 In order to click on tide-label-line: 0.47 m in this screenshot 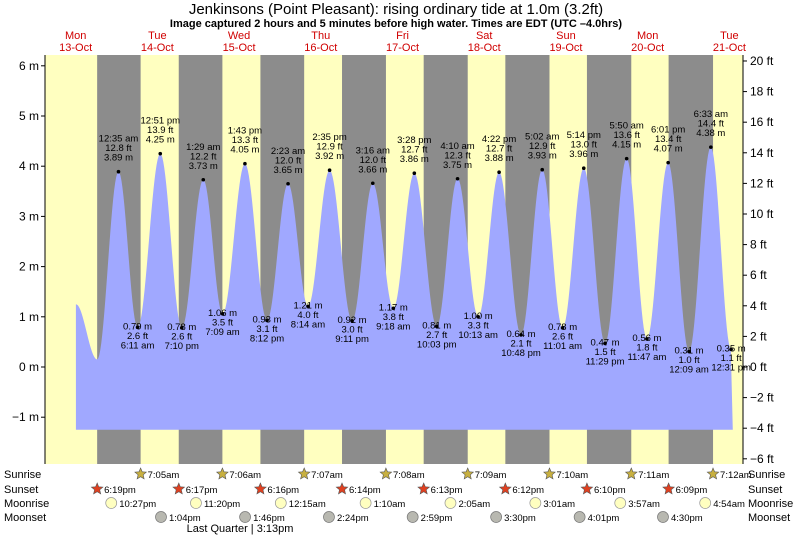, I will do `click(605, 342)`.